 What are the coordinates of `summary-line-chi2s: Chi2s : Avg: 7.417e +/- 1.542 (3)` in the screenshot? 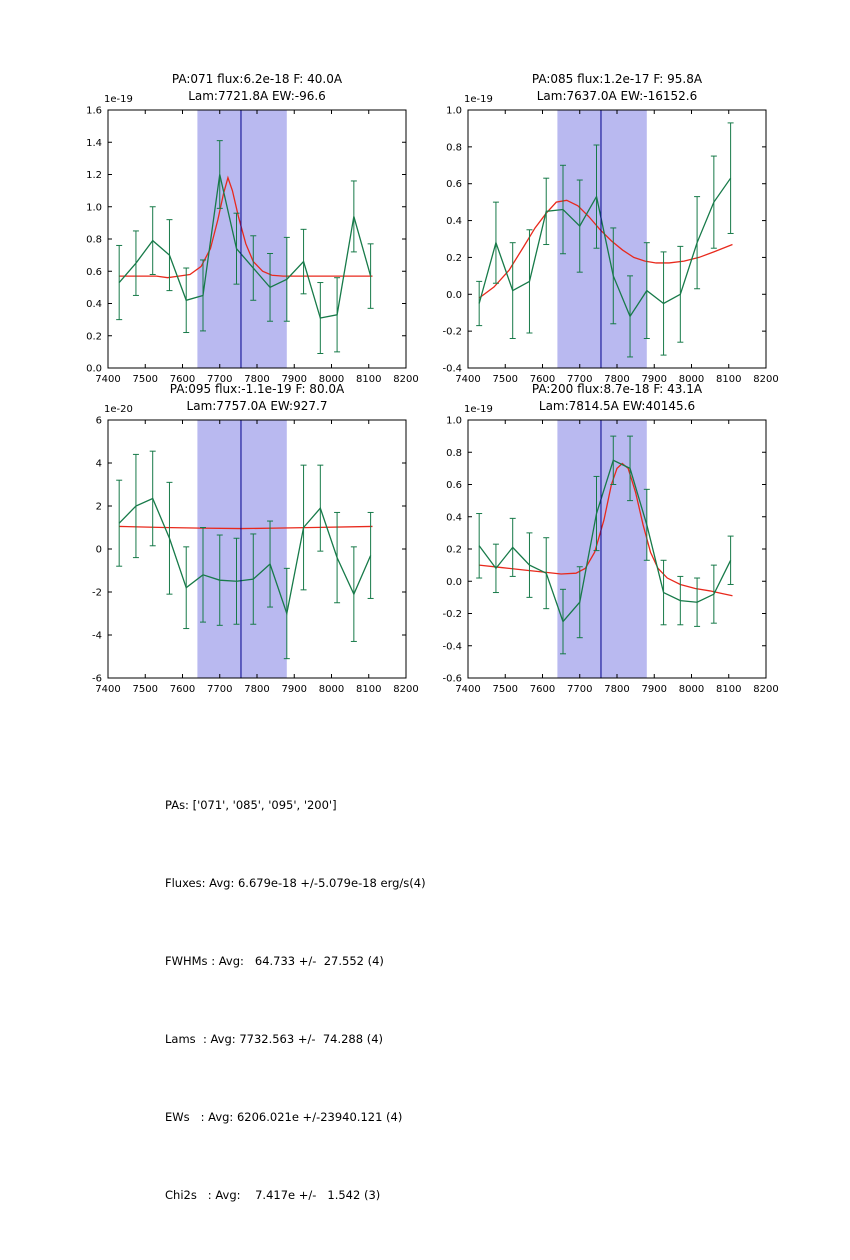 It's located at (273, 1195).